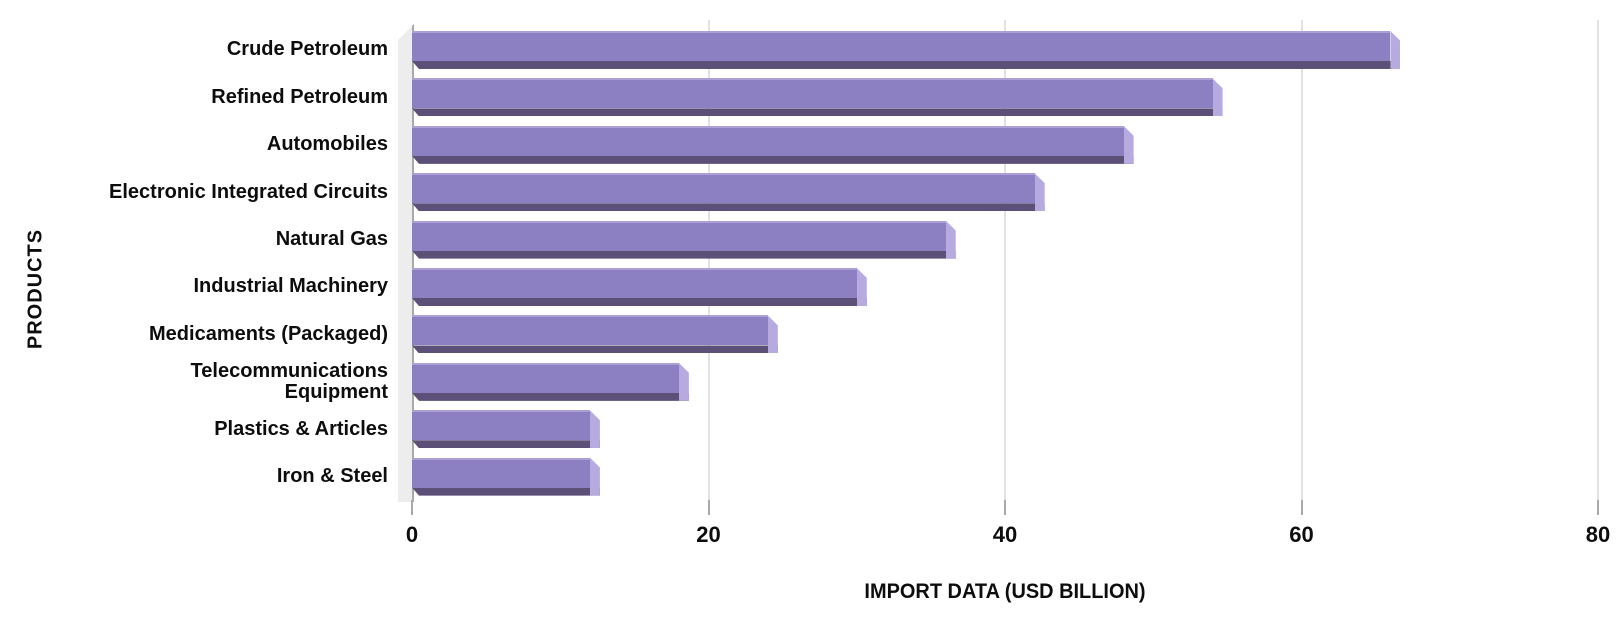  I want to click on x-tick-label: 80, so click(1598, 534).